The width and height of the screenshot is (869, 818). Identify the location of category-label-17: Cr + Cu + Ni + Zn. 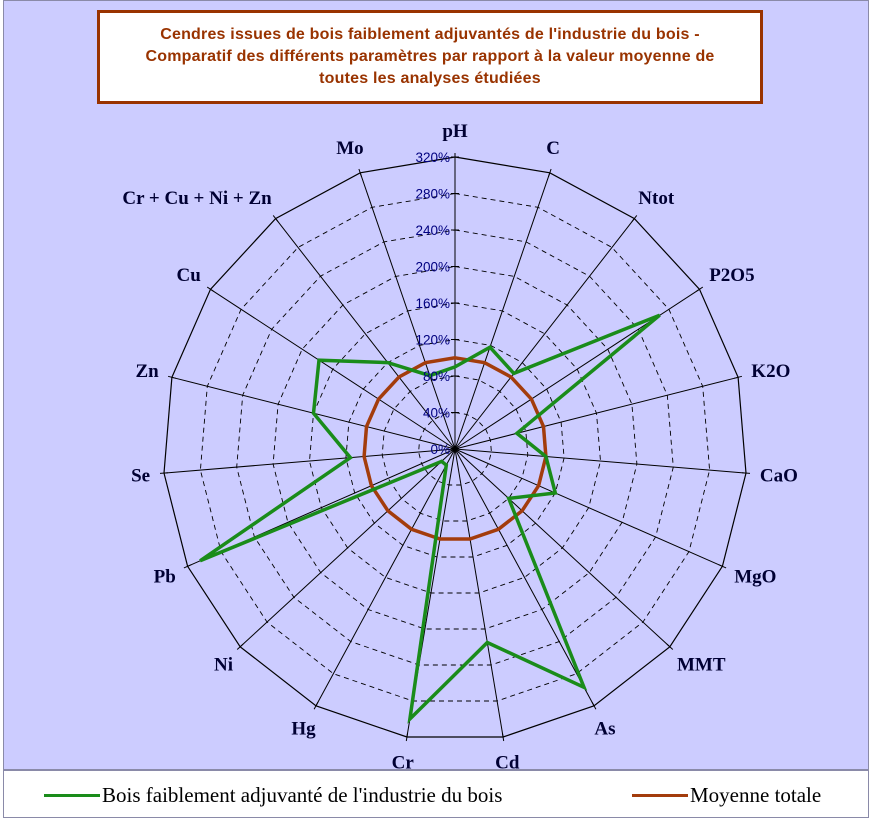
(197, 198).